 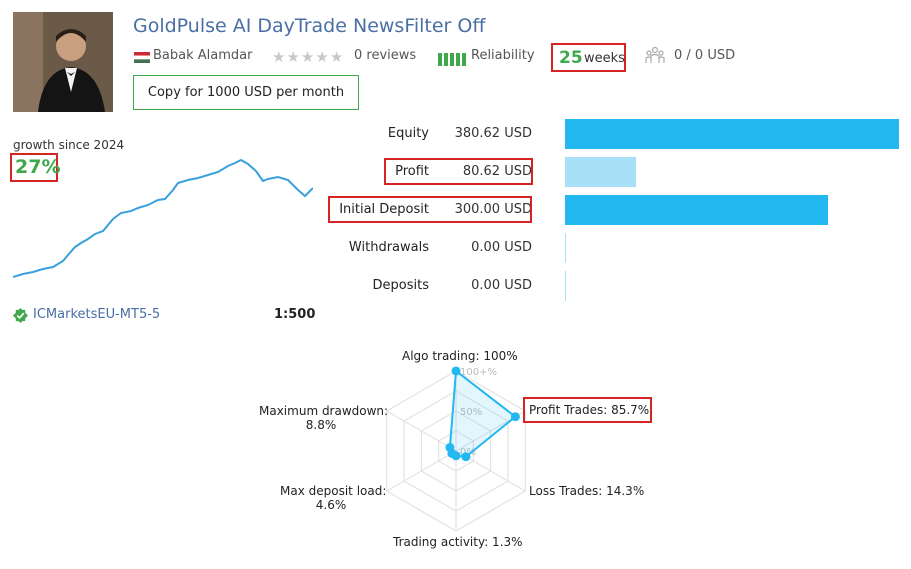 What do you see at coordinates (63, 62) in the screenshot?
I see `author-avatar` at bounding box center [63, 62].